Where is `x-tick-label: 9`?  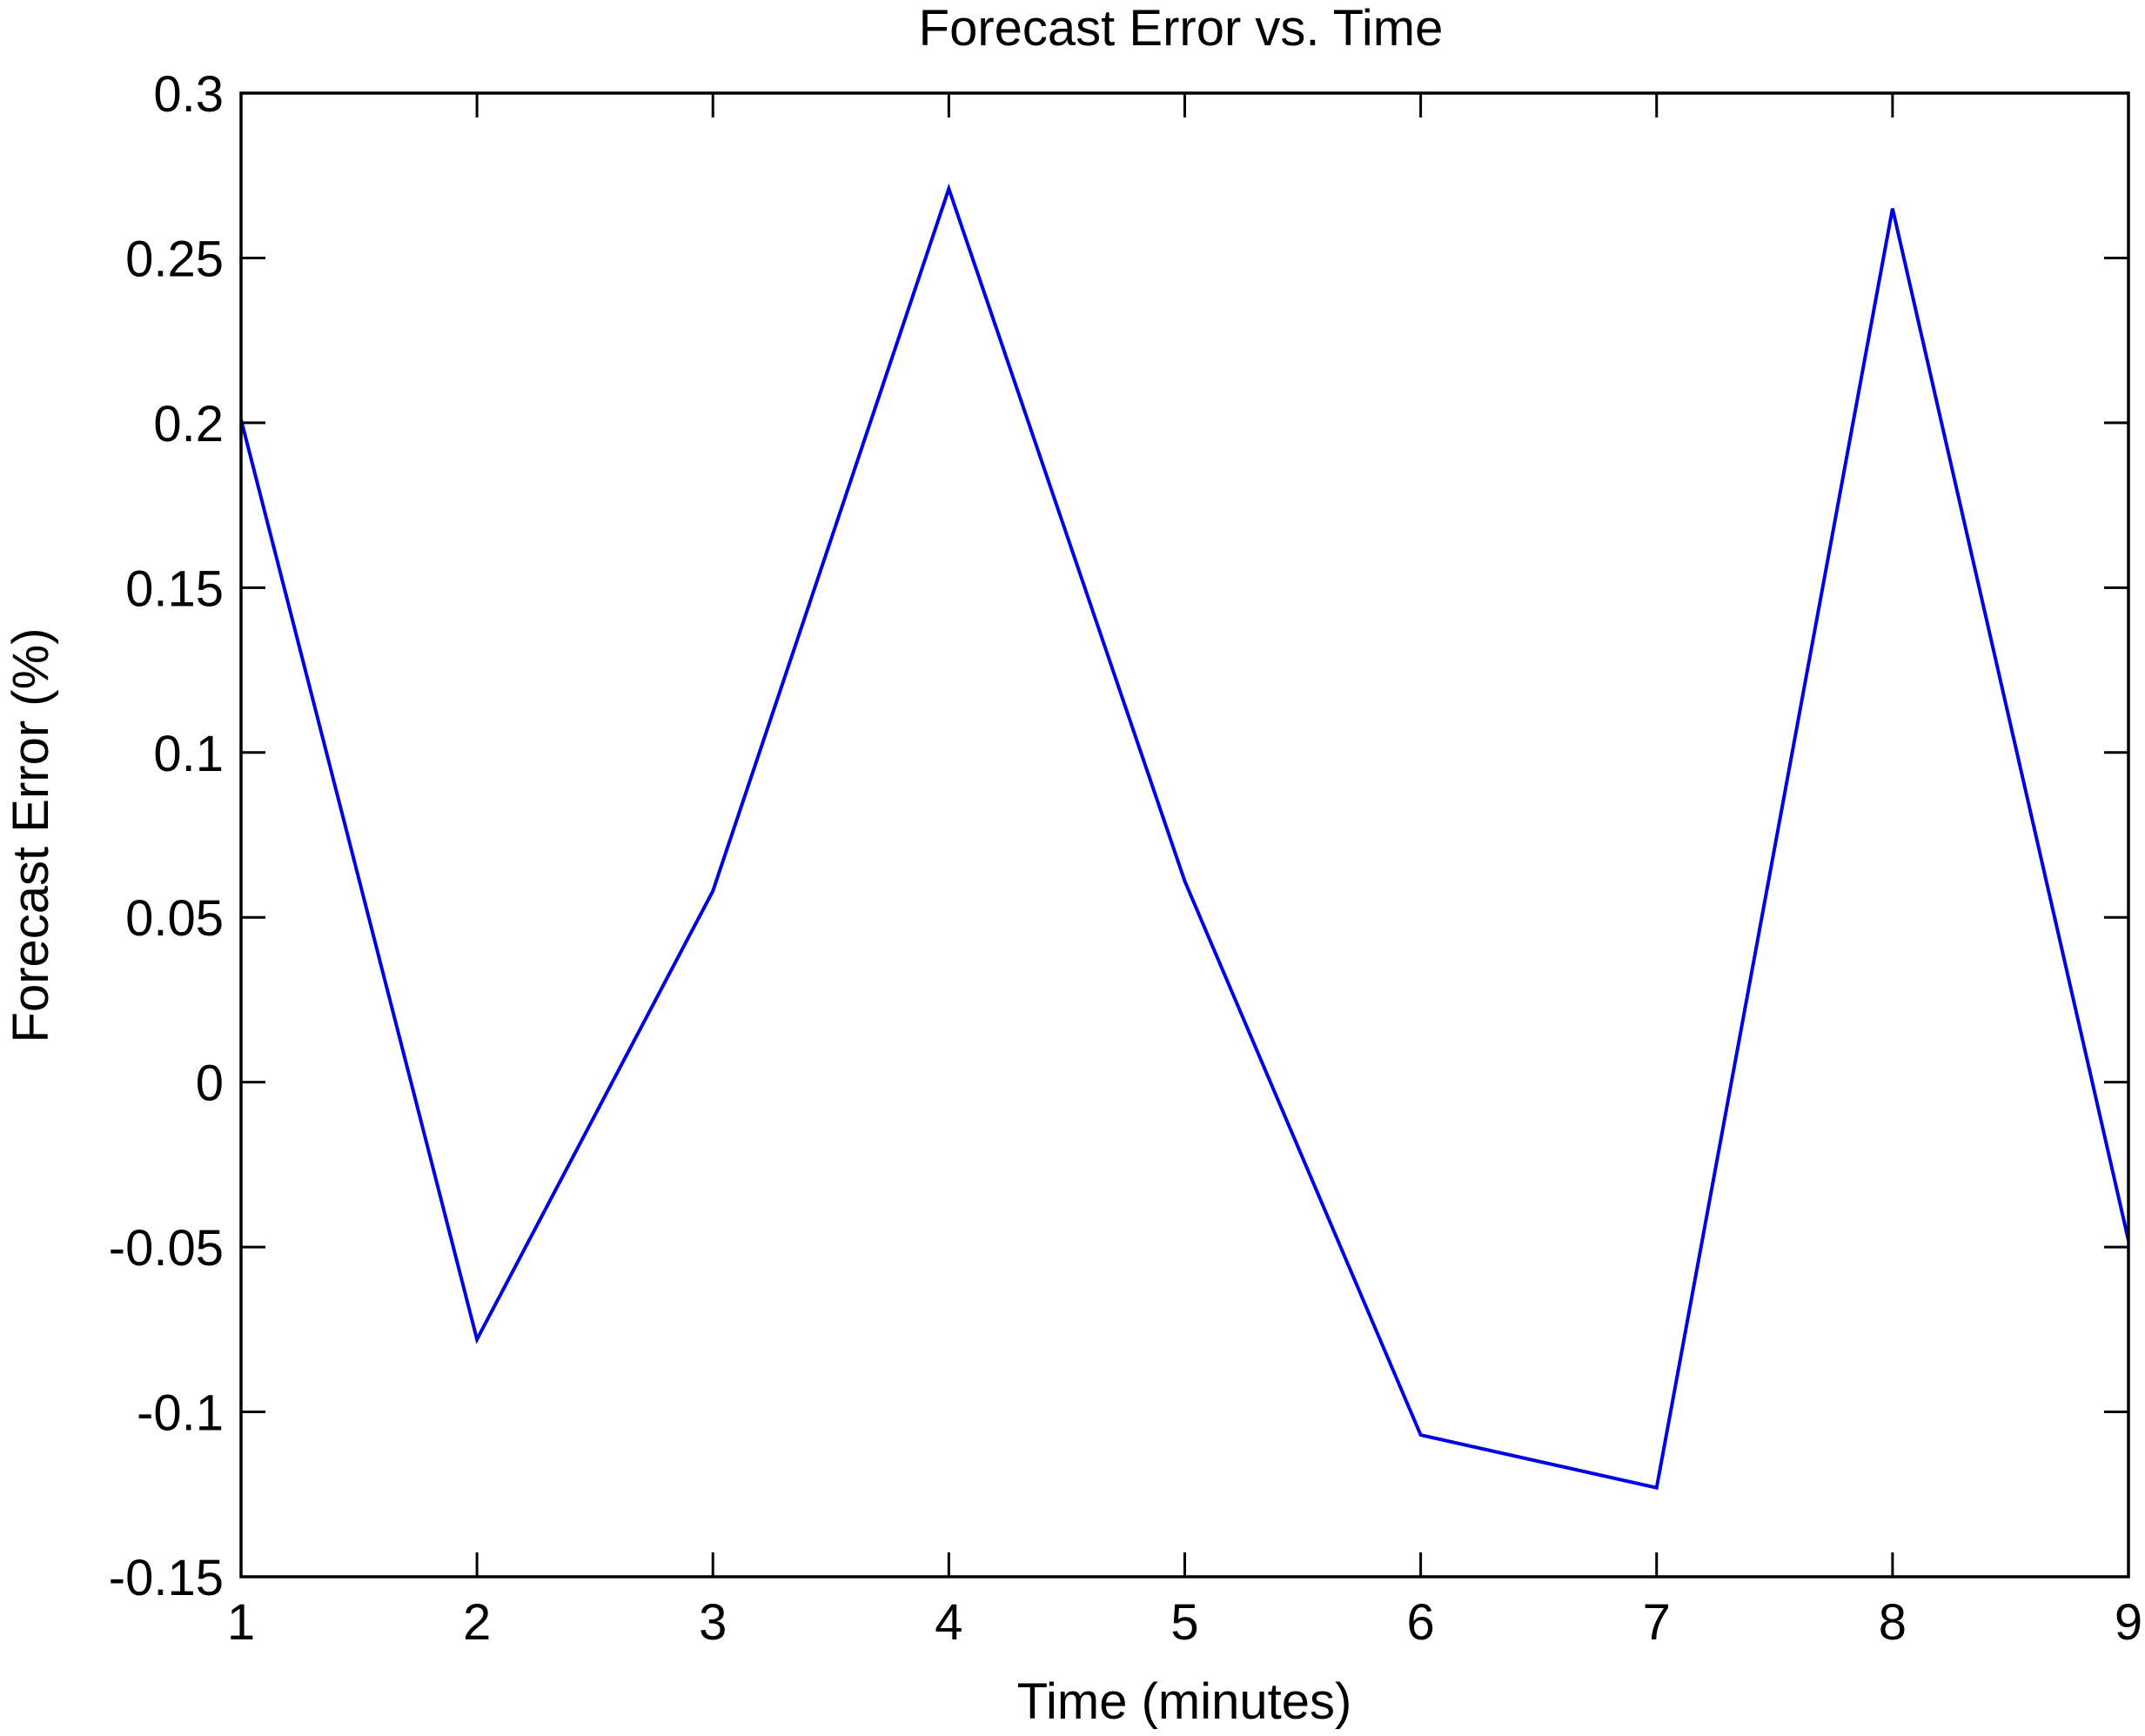 x-tick-label: 9 is located at coordinates (2128, 1622).